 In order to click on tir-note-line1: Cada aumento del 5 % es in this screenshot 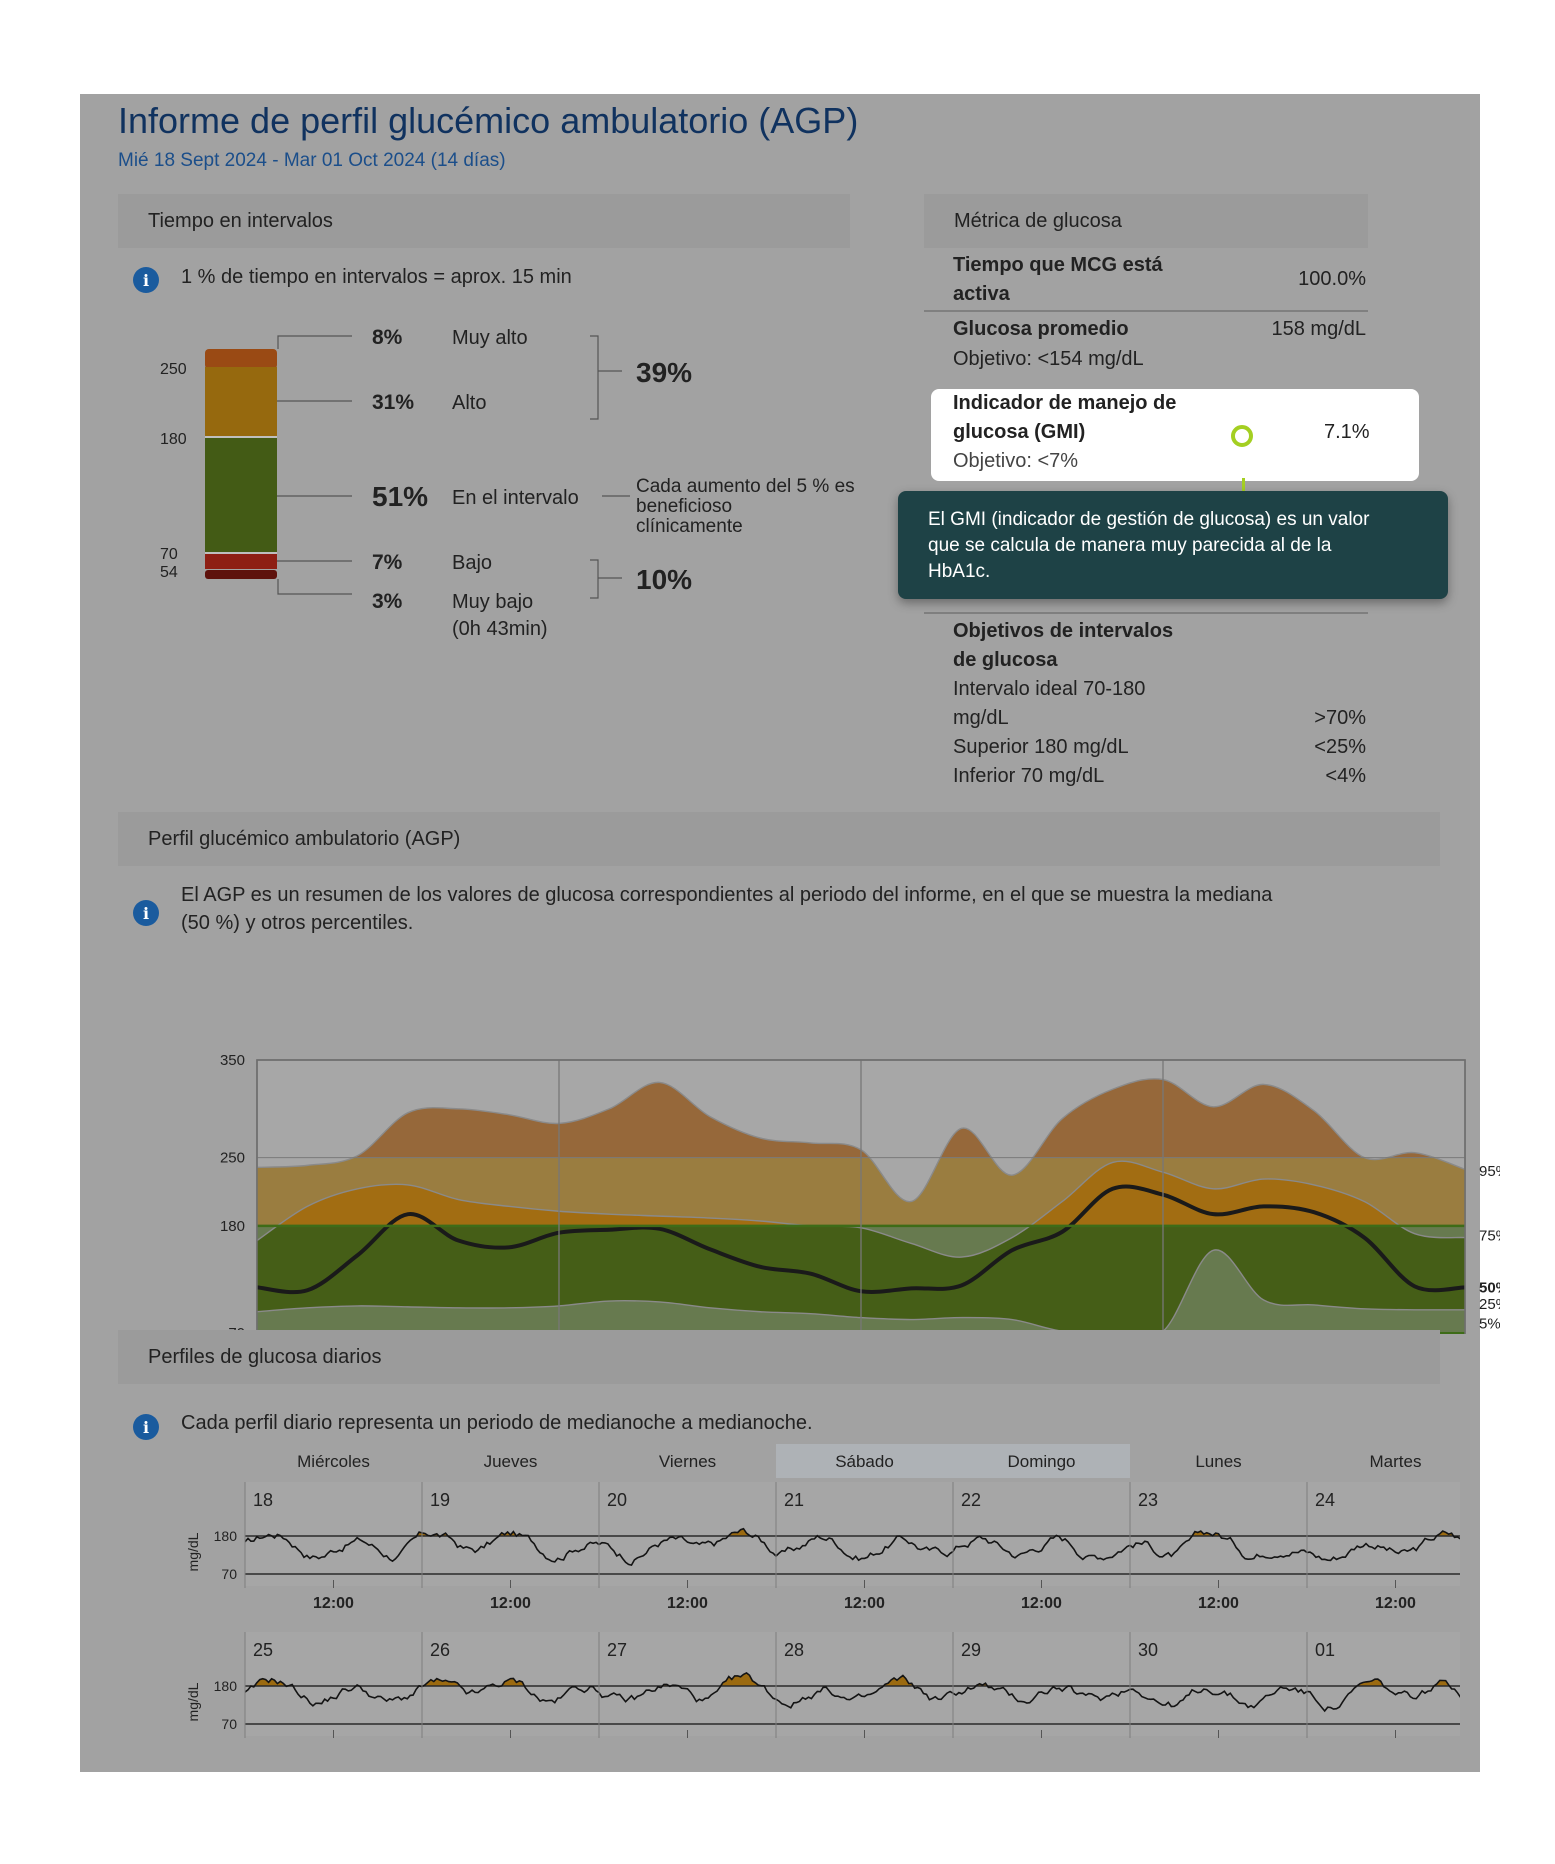, I will do `click(745, 486)`.